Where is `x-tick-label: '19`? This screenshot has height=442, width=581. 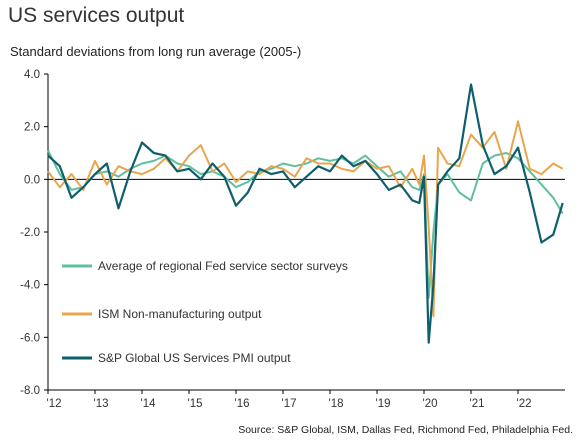
x-tick-label: '19 is located at coordinates (383, 404).